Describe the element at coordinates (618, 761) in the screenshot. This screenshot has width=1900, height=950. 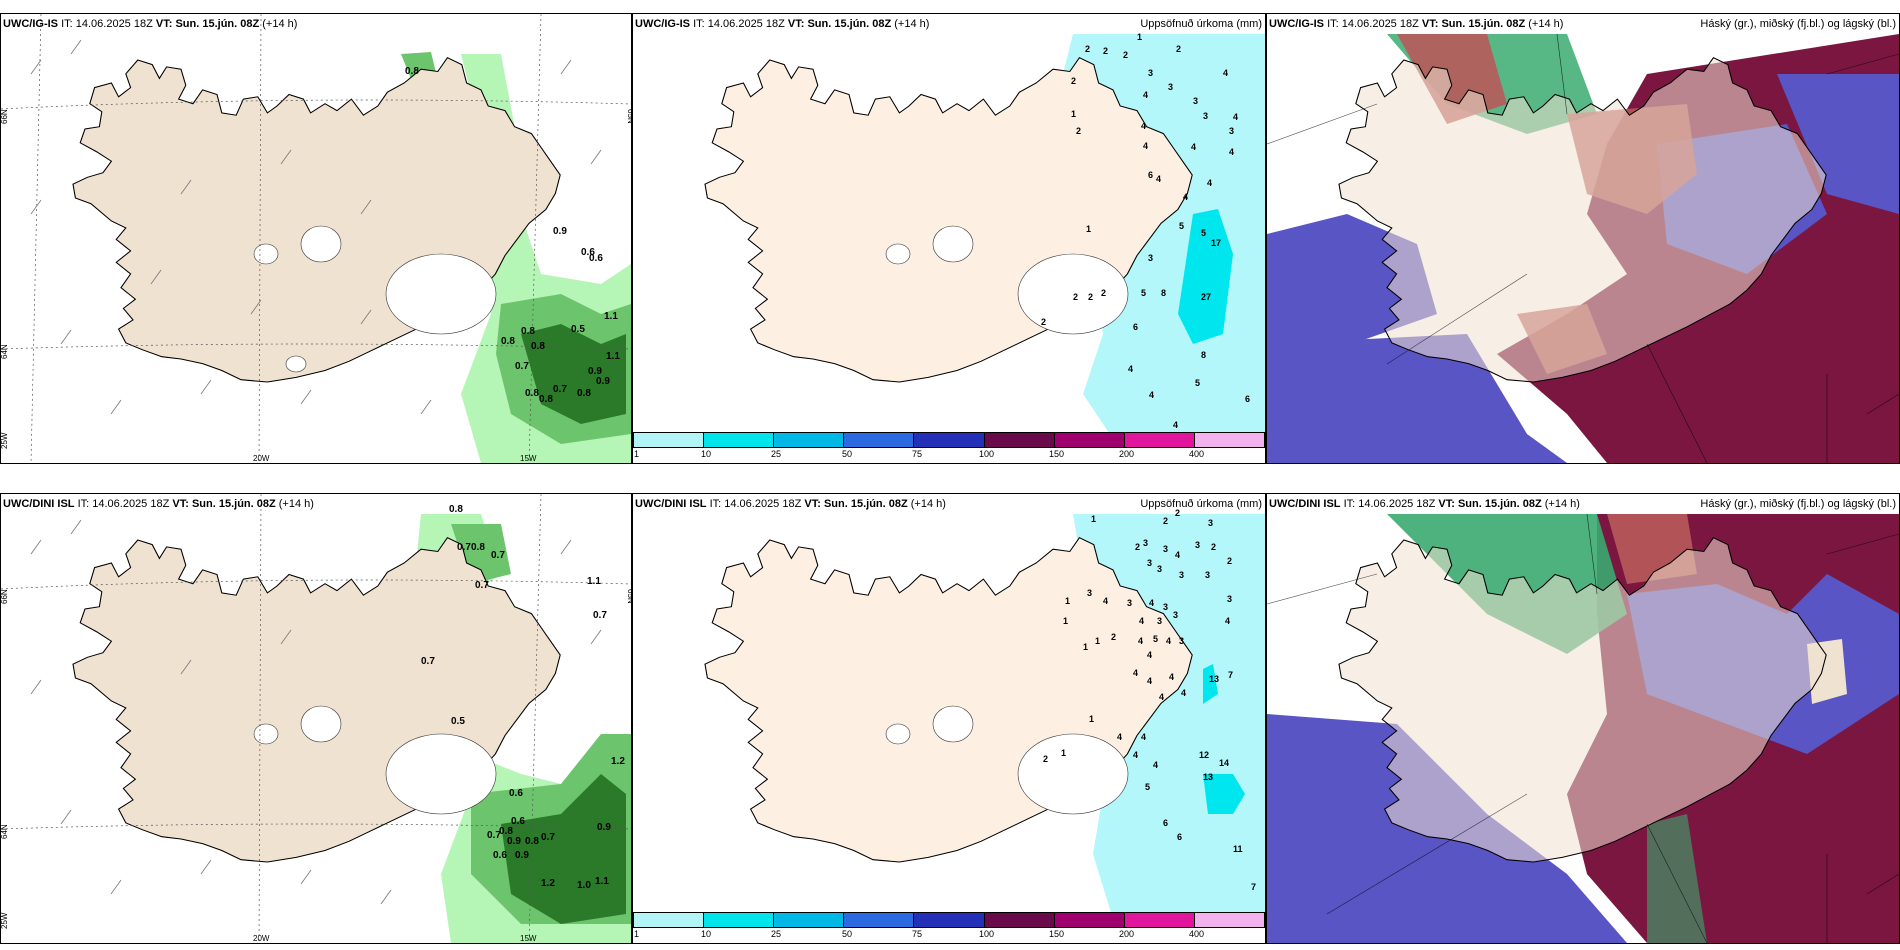
I see `svg-text: 1.2` at that location.